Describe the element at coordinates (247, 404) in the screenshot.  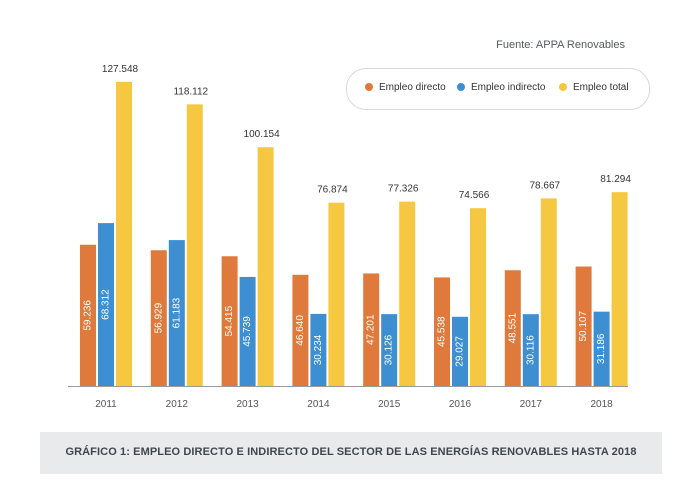
I see `x-tick-label-2013: 2013` at that location.